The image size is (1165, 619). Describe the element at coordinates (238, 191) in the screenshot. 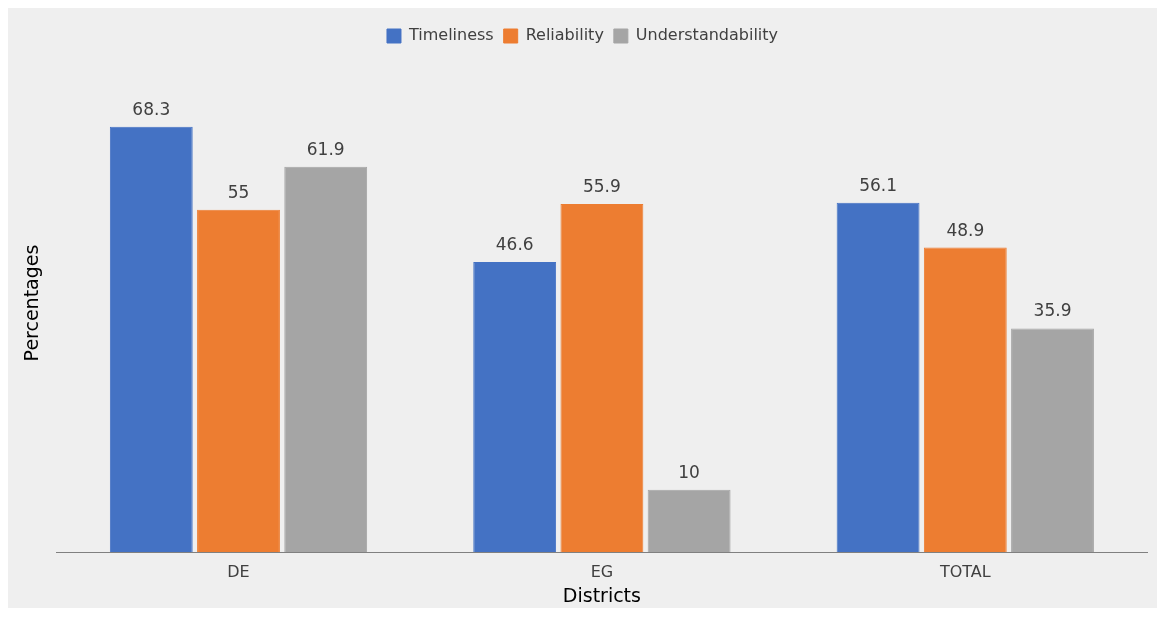

I see `data-label: 55` at that location.